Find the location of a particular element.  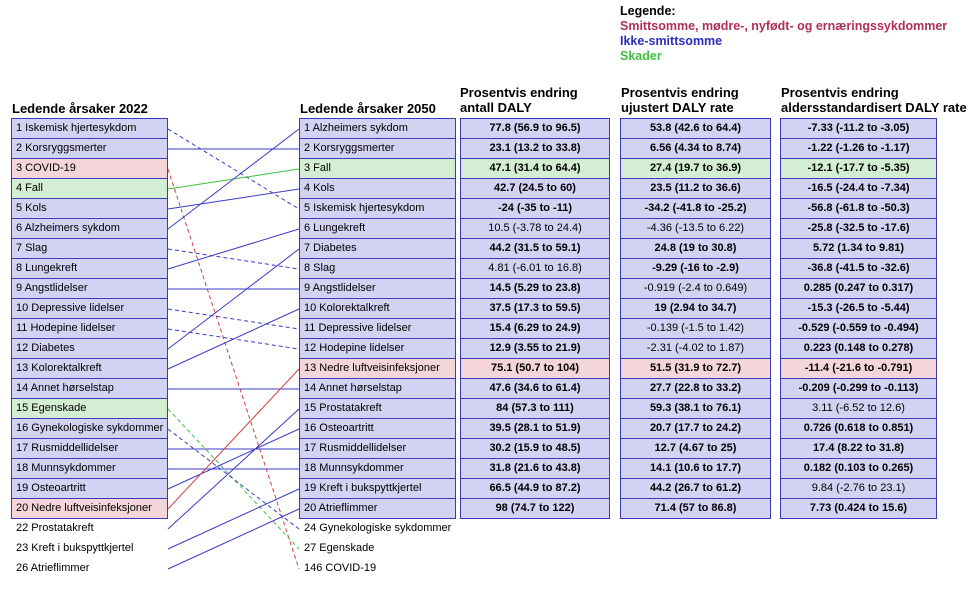

age-std-rate-13: -11.4 (-21.6 to -0.791) is located at coordinates (858, 368).